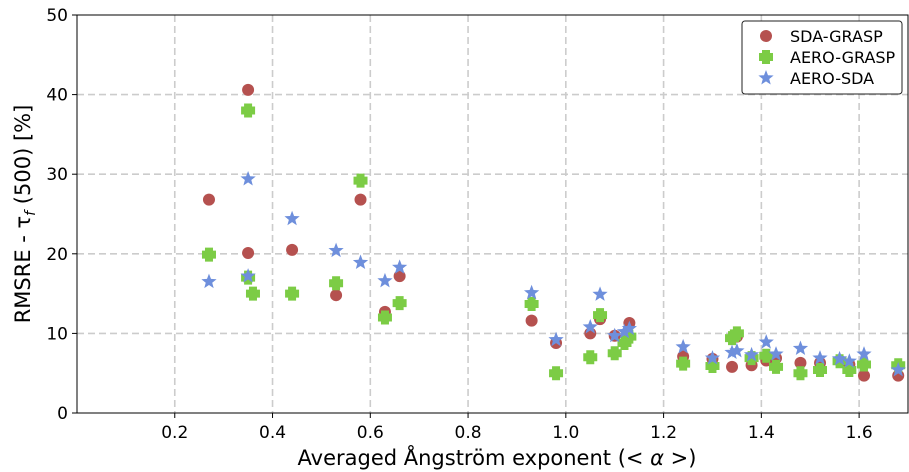  What do you see at coordinates (57, 334) in the screenshot?
I see `y-tick-label: 10` at bounding box center [57, 334].